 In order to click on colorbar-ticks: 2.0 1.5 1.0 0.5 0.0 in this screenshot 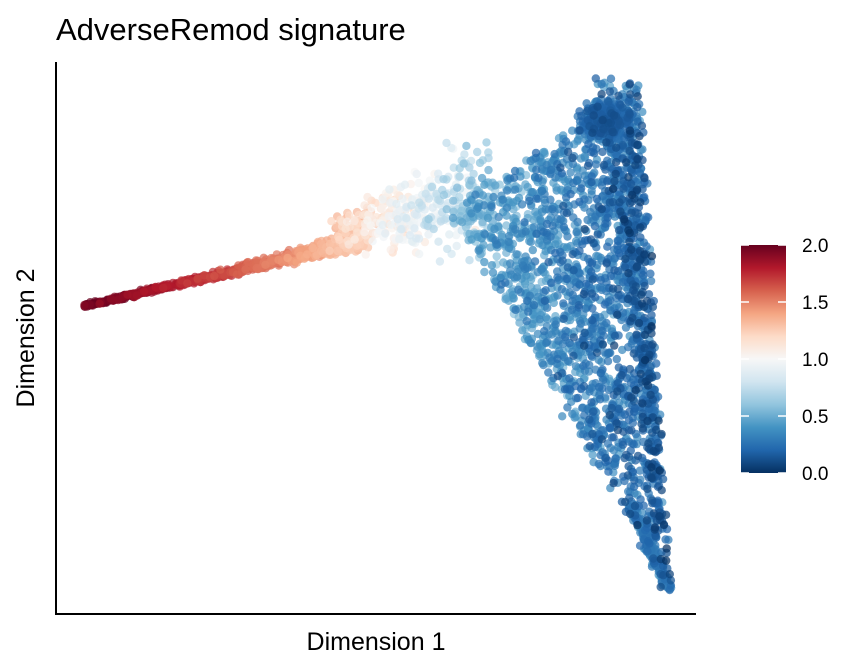, I will do `click(784, 360)`.